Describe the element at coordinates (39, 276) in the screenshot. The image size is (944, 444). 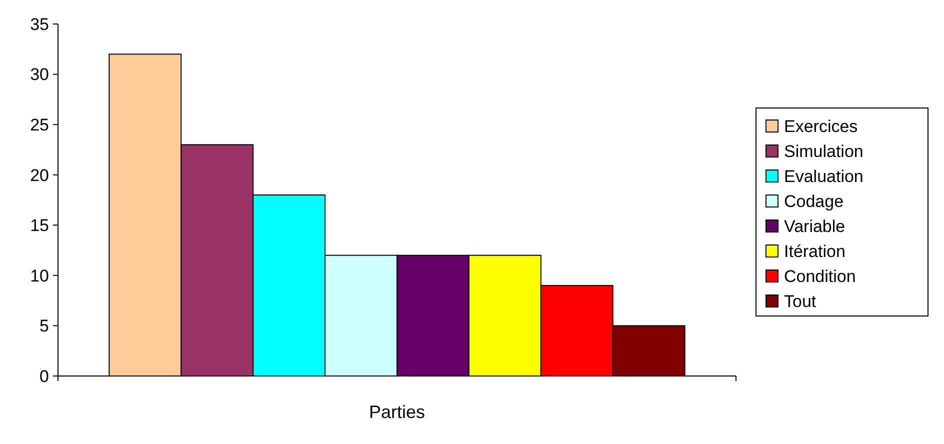
I see `y-tick-label: 10` at that location.